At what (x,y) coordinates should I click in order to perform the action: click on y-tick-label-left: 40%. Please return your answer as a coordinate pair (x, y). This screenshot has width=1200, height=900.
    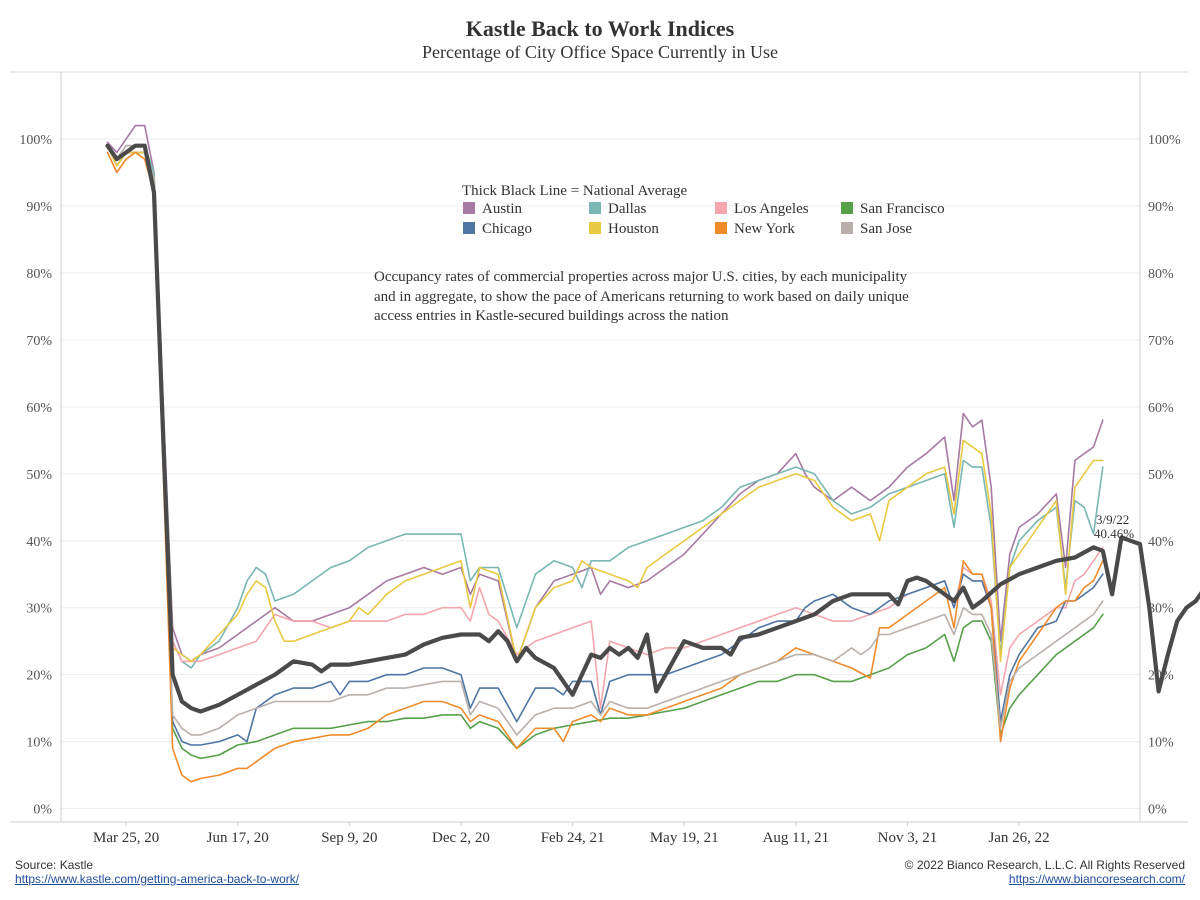
    Looking at the image, I should click on (39, 542).